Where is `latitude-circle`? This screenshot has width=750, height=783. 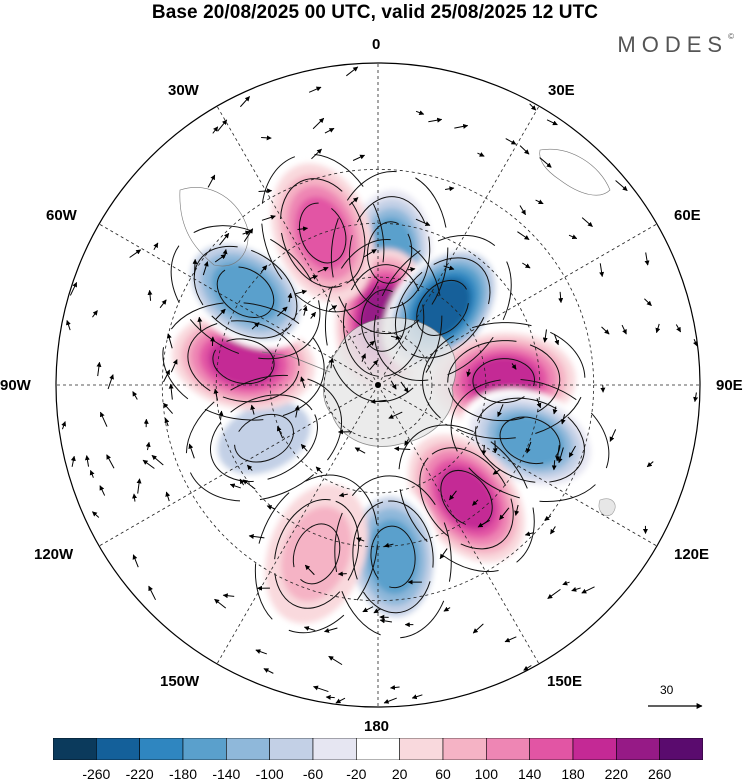
latitude-circle is located at coordinates (378, 385).